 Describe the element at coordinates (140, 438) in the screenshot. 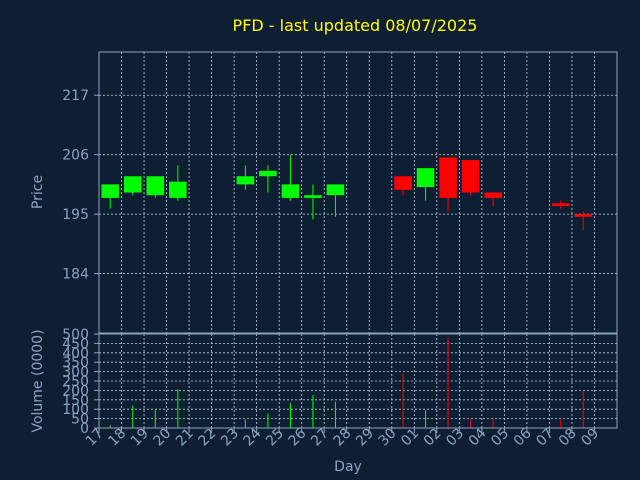

I see `x-tick-label: 19` at that location.